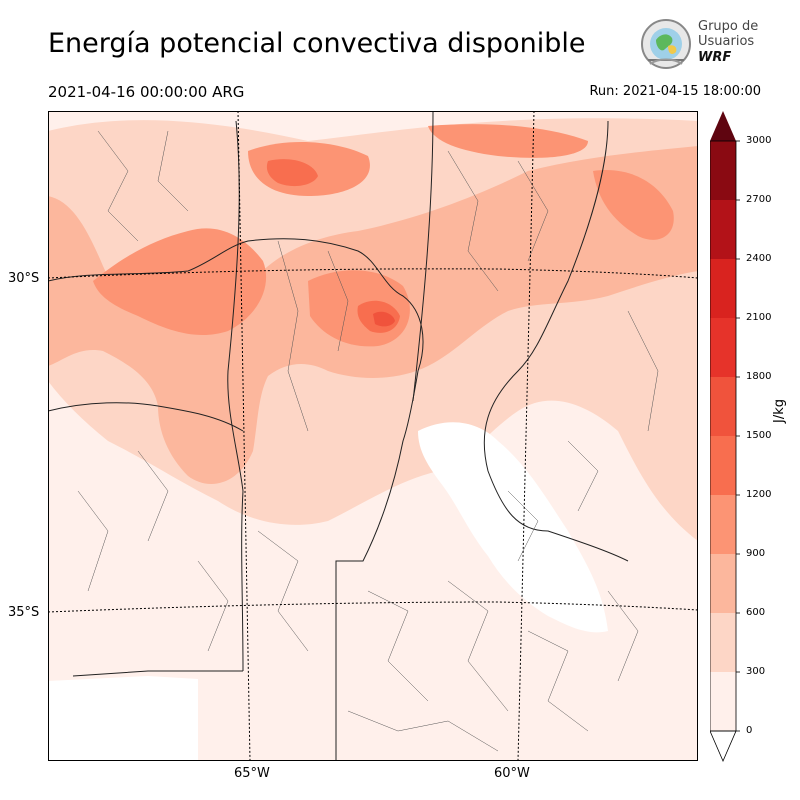 Image resolution: width=800 pixels, height=800 pixels. Describe the element at coordinates (244, 436) in the screenshot. I see `longitude-line-65w` at that location.